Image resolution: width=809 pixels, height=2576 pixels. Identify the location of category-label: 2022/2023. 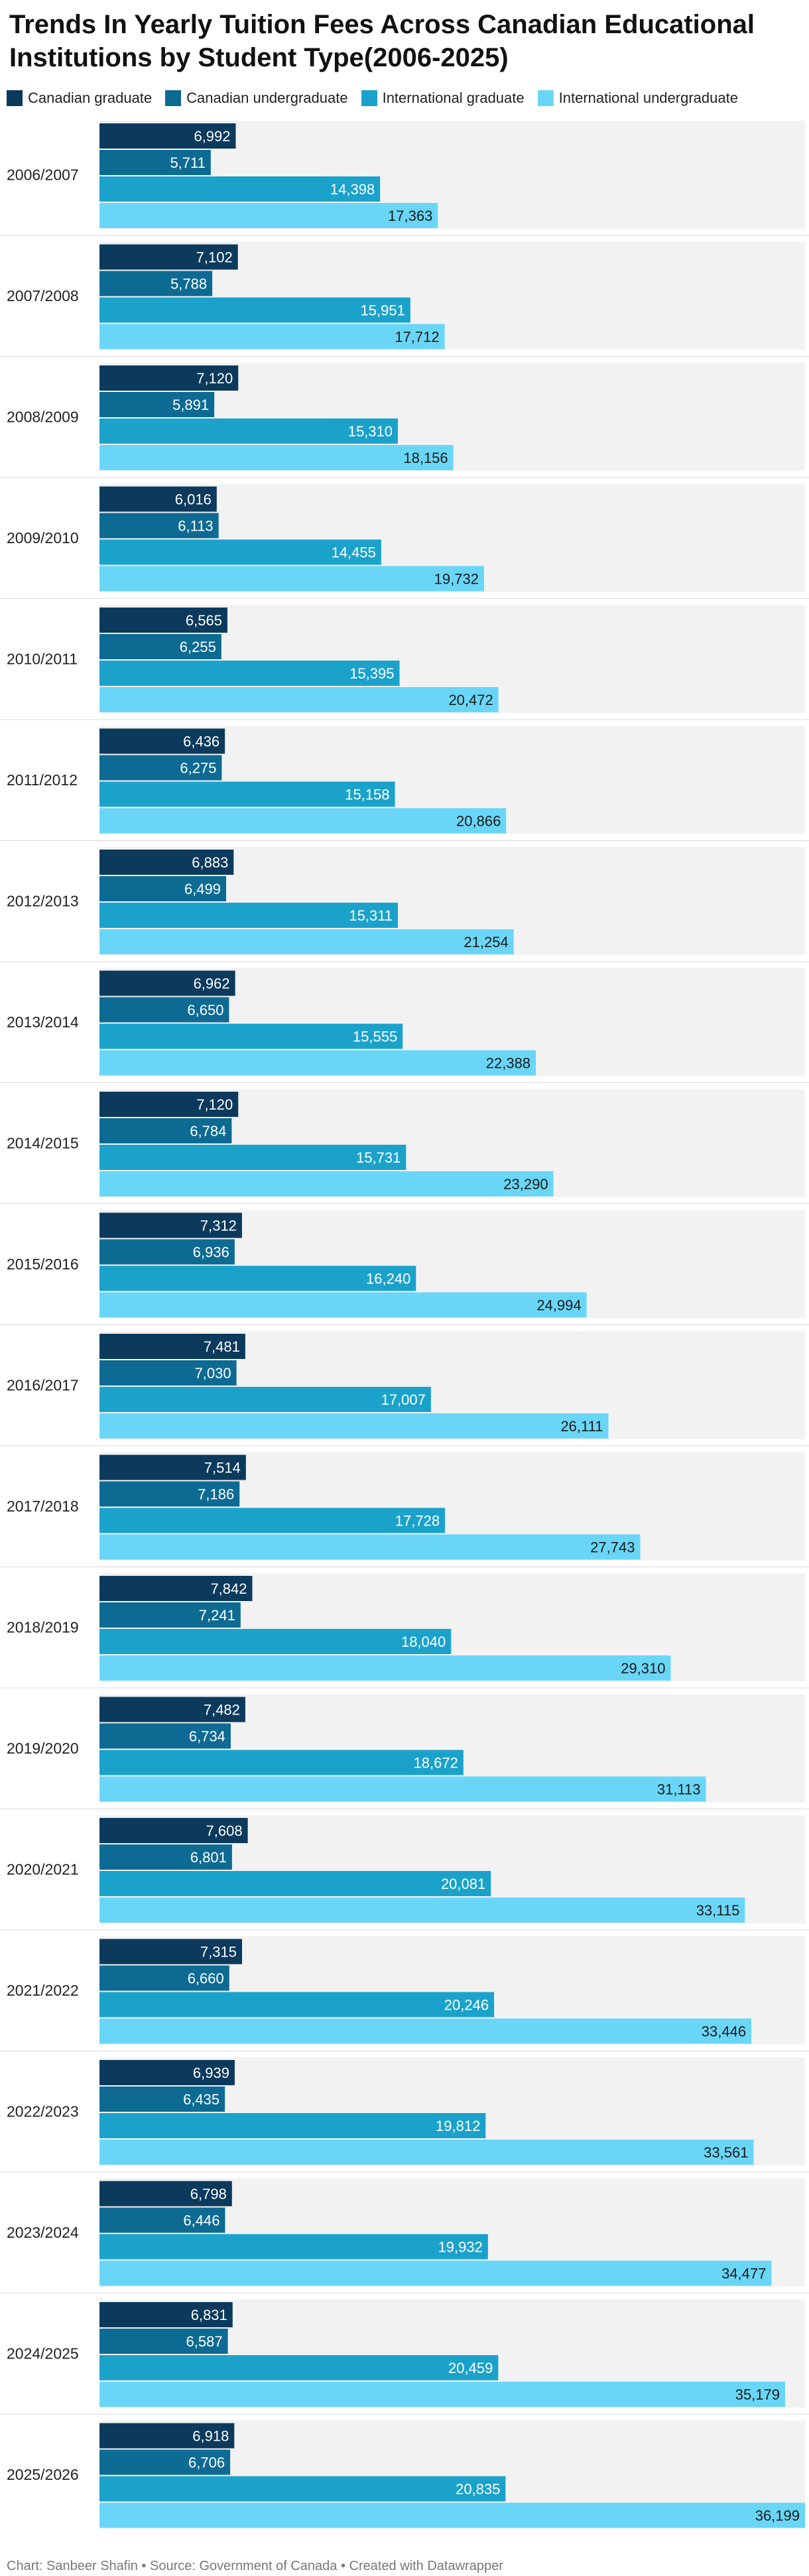
(43, 2112).